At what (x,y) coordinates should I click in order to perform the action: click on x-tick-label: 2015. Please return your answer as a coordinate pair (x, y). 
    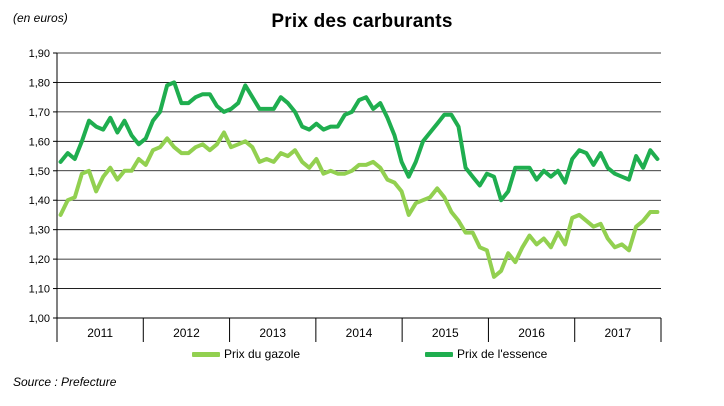
    Looking at the image, I should click on (445, 333).